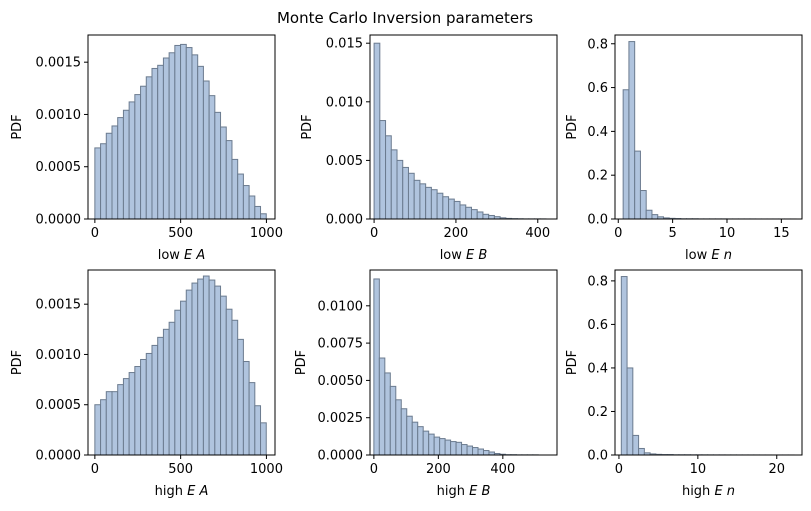 The width and height of the screenshot is (811, 511). Describe the element at coordinates (59, 456) in the screenshot. I see `y-tick-label: 0.0000` at that location.